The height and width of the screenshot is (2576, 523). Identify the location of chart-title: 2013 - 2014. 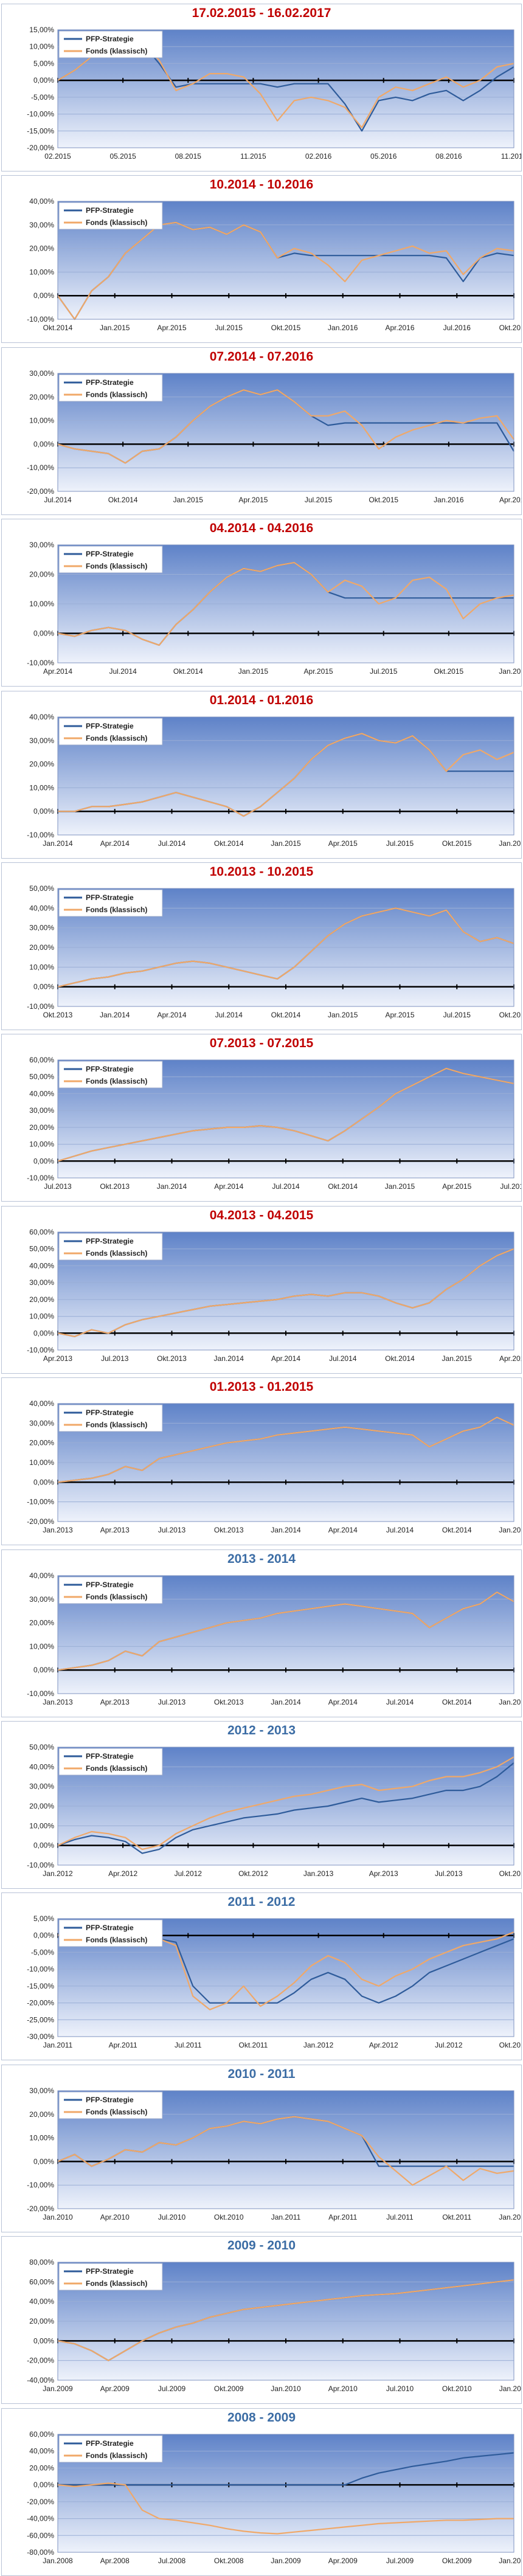
(261, 1559).